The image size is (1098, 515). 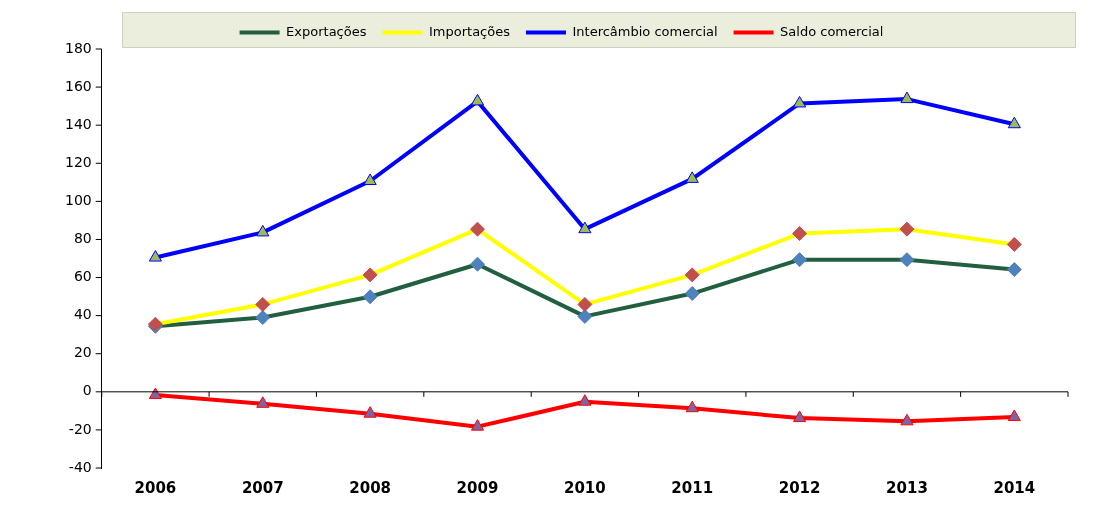 I want to click on y-tick-label: 80, so click(x=82, y=238).